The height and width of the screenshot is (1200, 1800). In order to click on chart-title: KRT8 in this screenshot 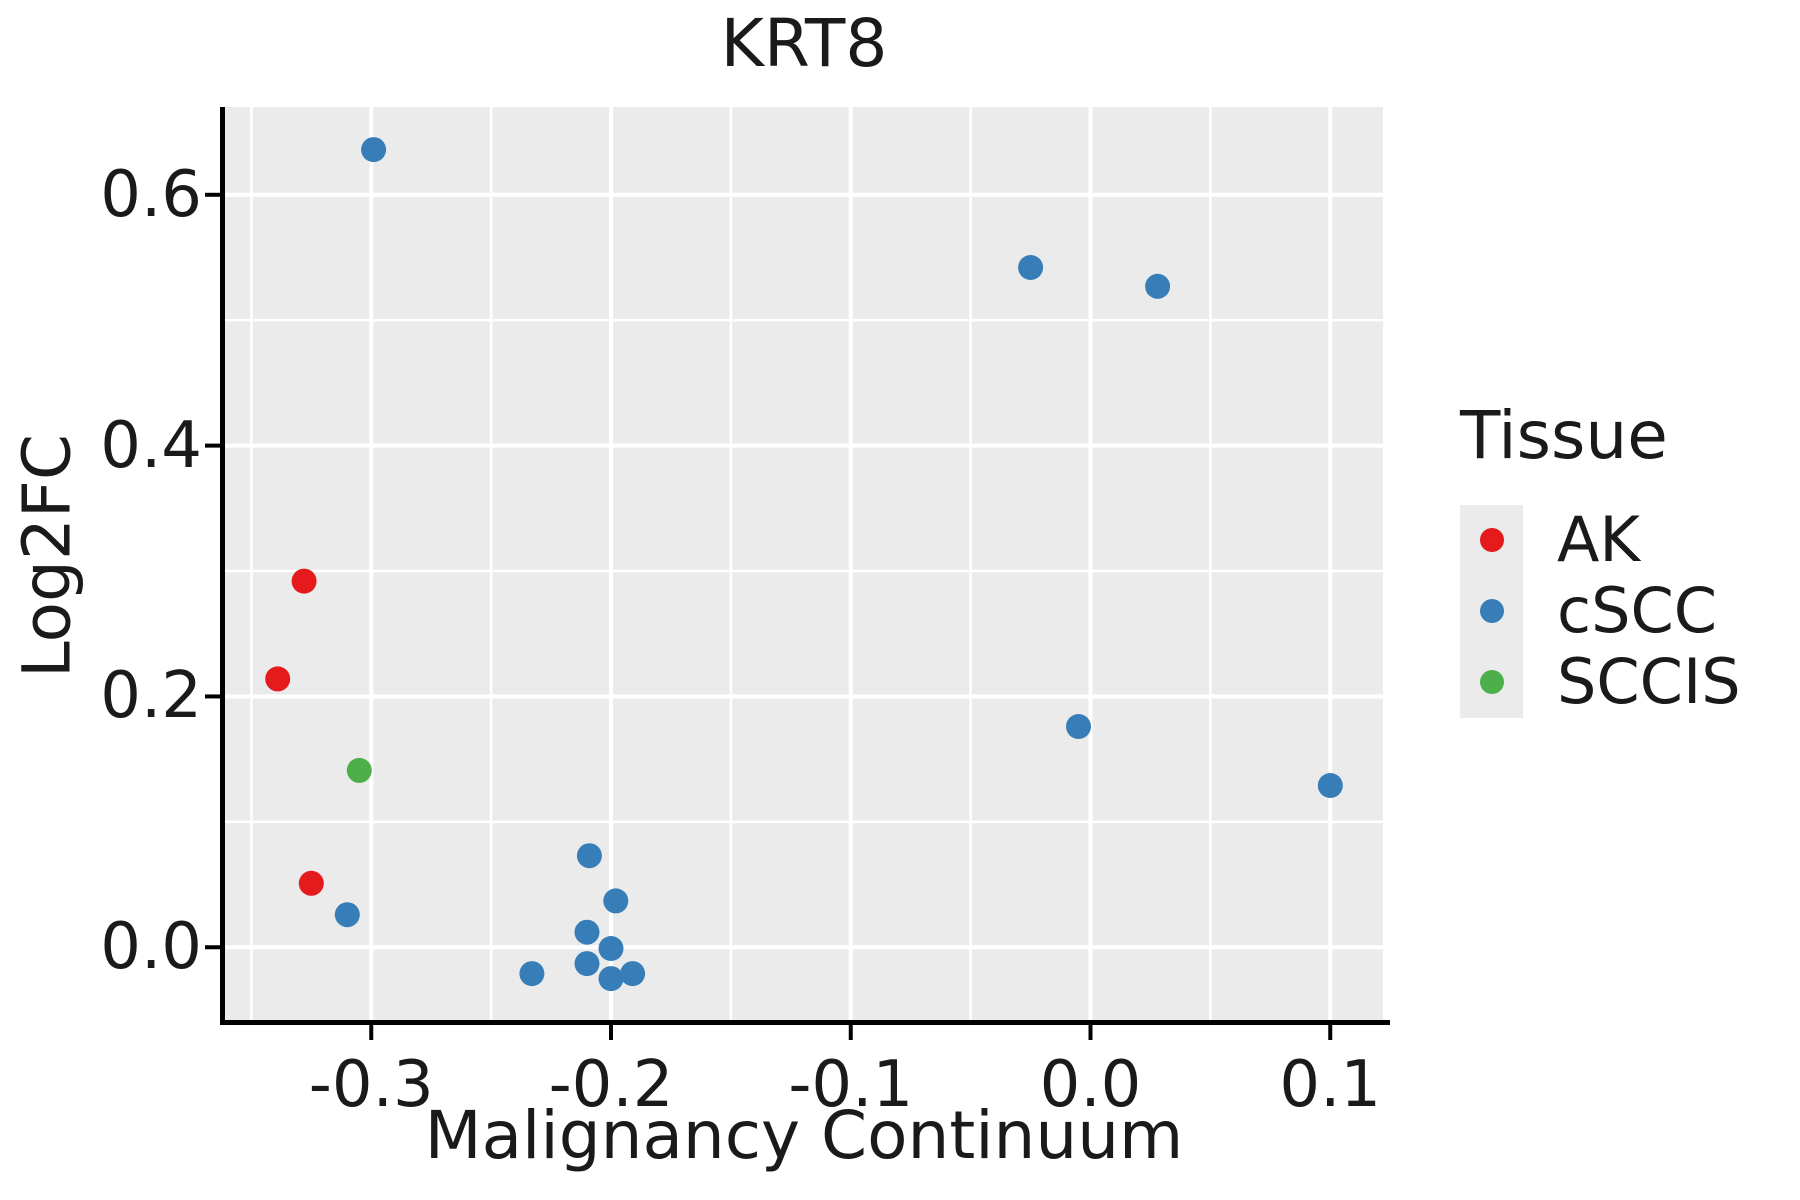, I will do `click(804, 43)`.